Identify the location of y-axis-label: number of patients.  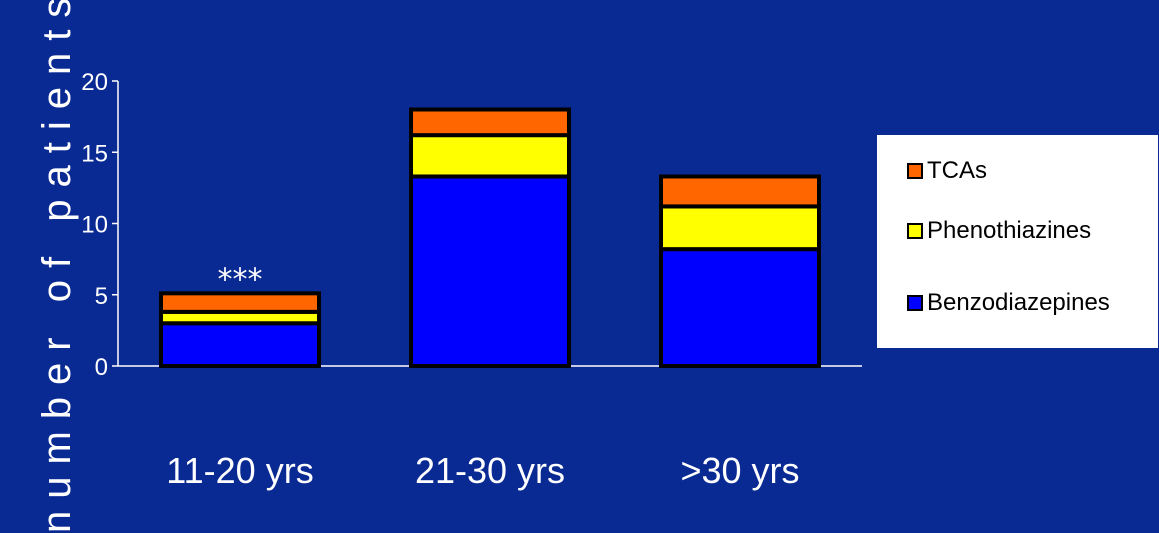
(57, 266).